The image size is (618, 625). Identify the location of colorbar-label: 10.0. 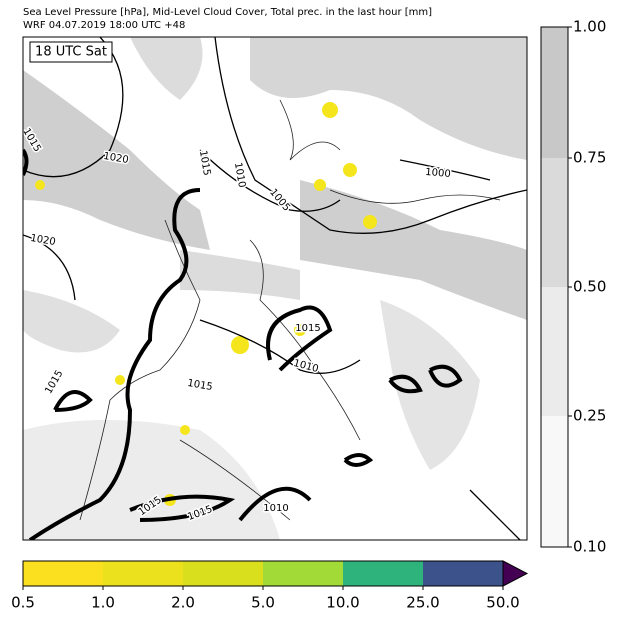
(342, 603).